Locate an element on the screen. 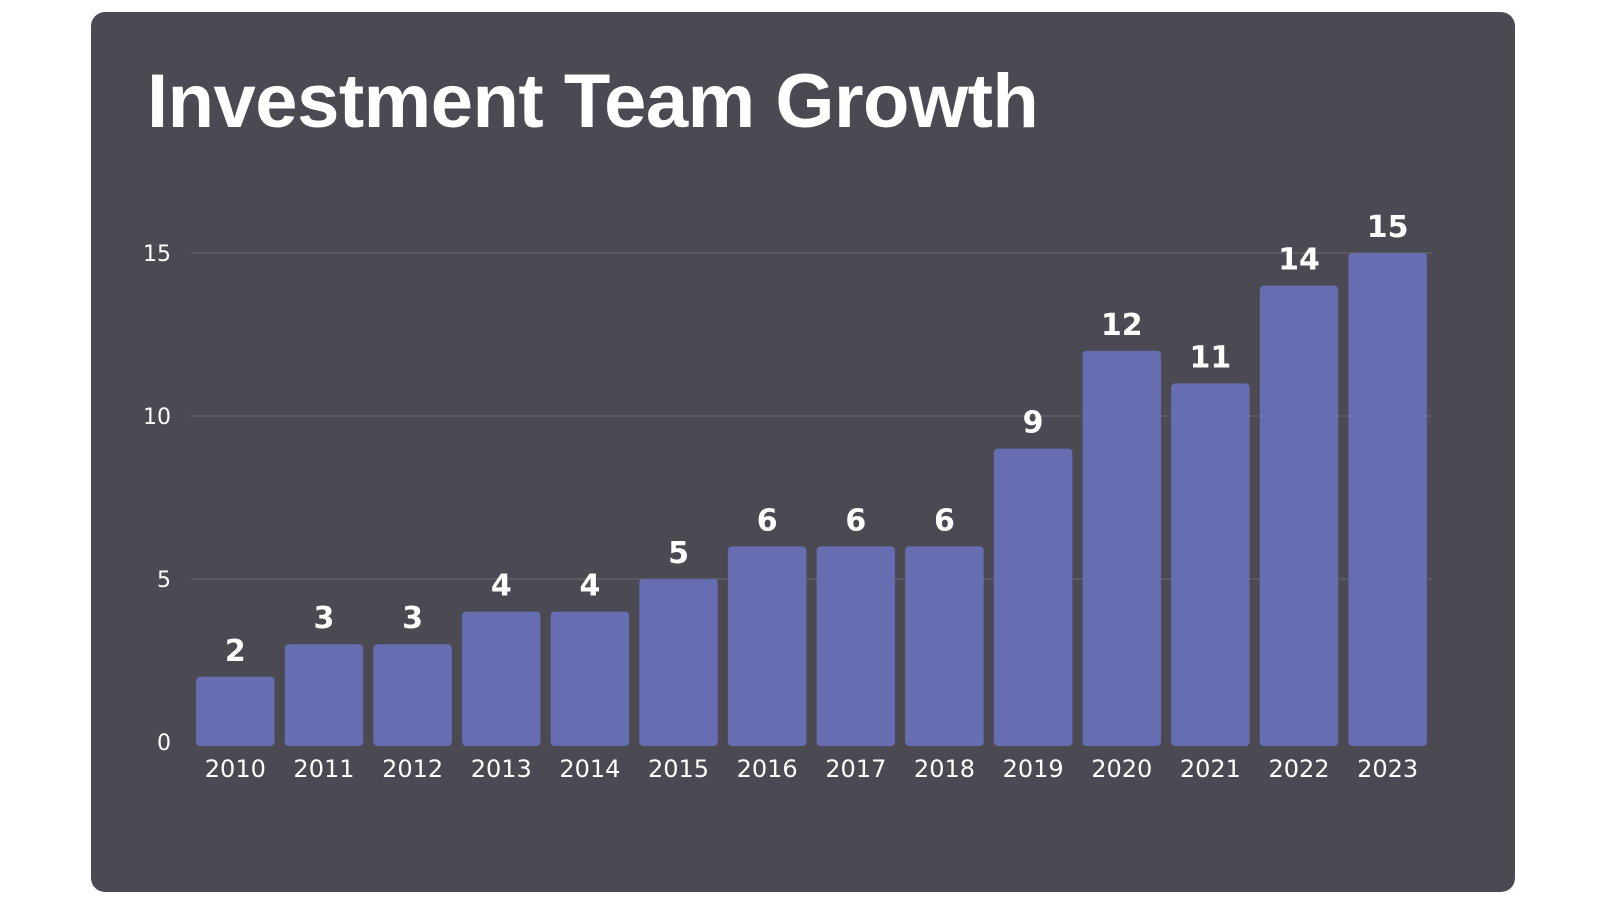 The height and width of the screenshot is (900, 1600). bar-2013 is located at coordinates (501, 678).